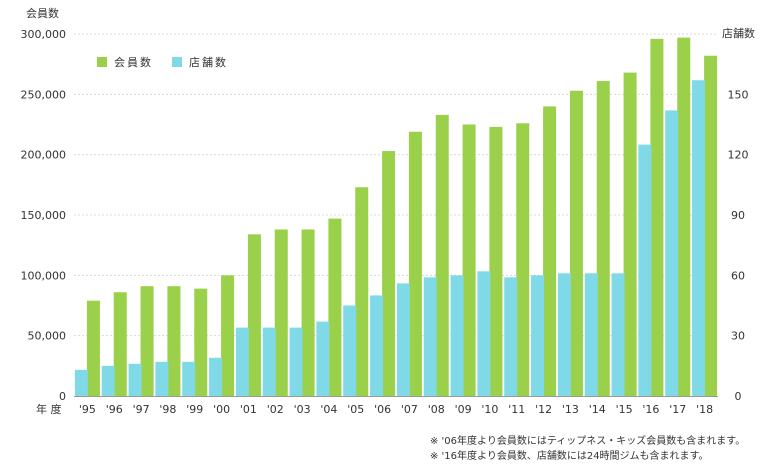 The image size is (780, 466). I want to click on legend-swatch-stores, so click(177, 62).